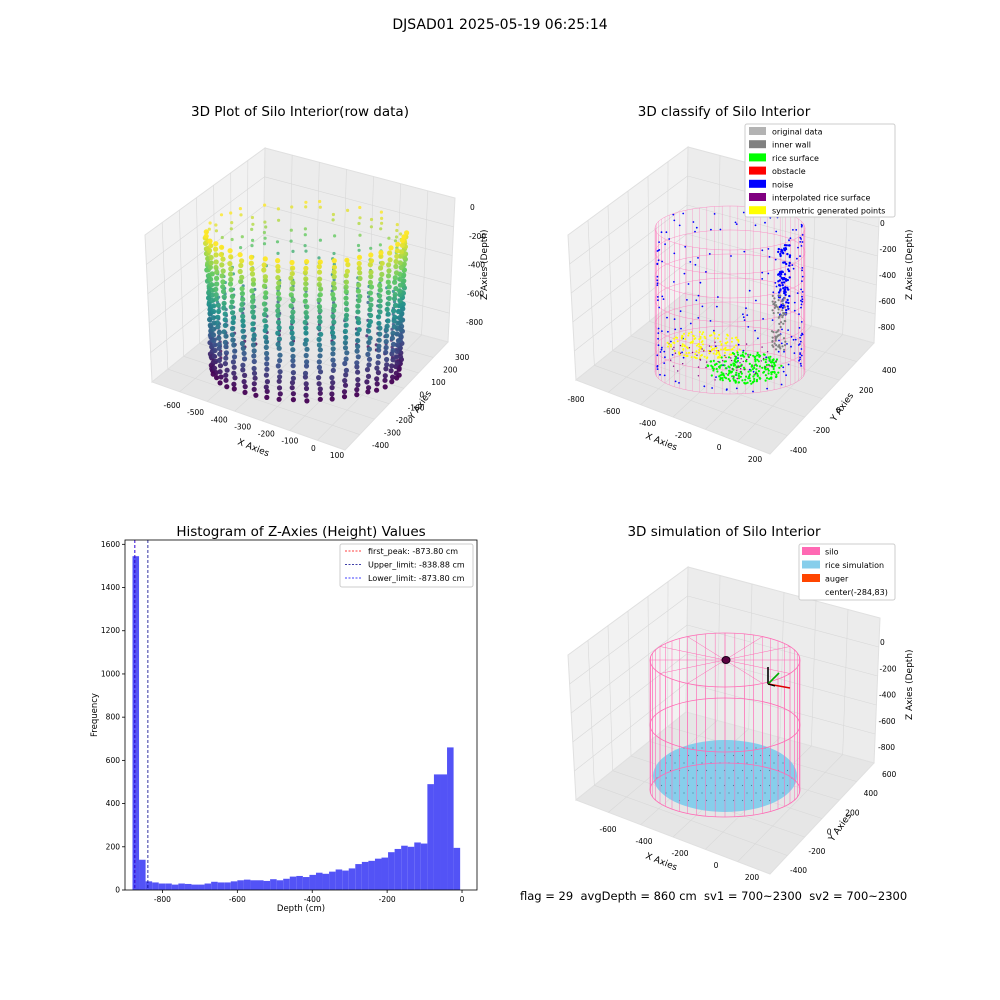 This screenshot has height=1000, width=1000. I want to click on silo-ring, so click(730, 276).